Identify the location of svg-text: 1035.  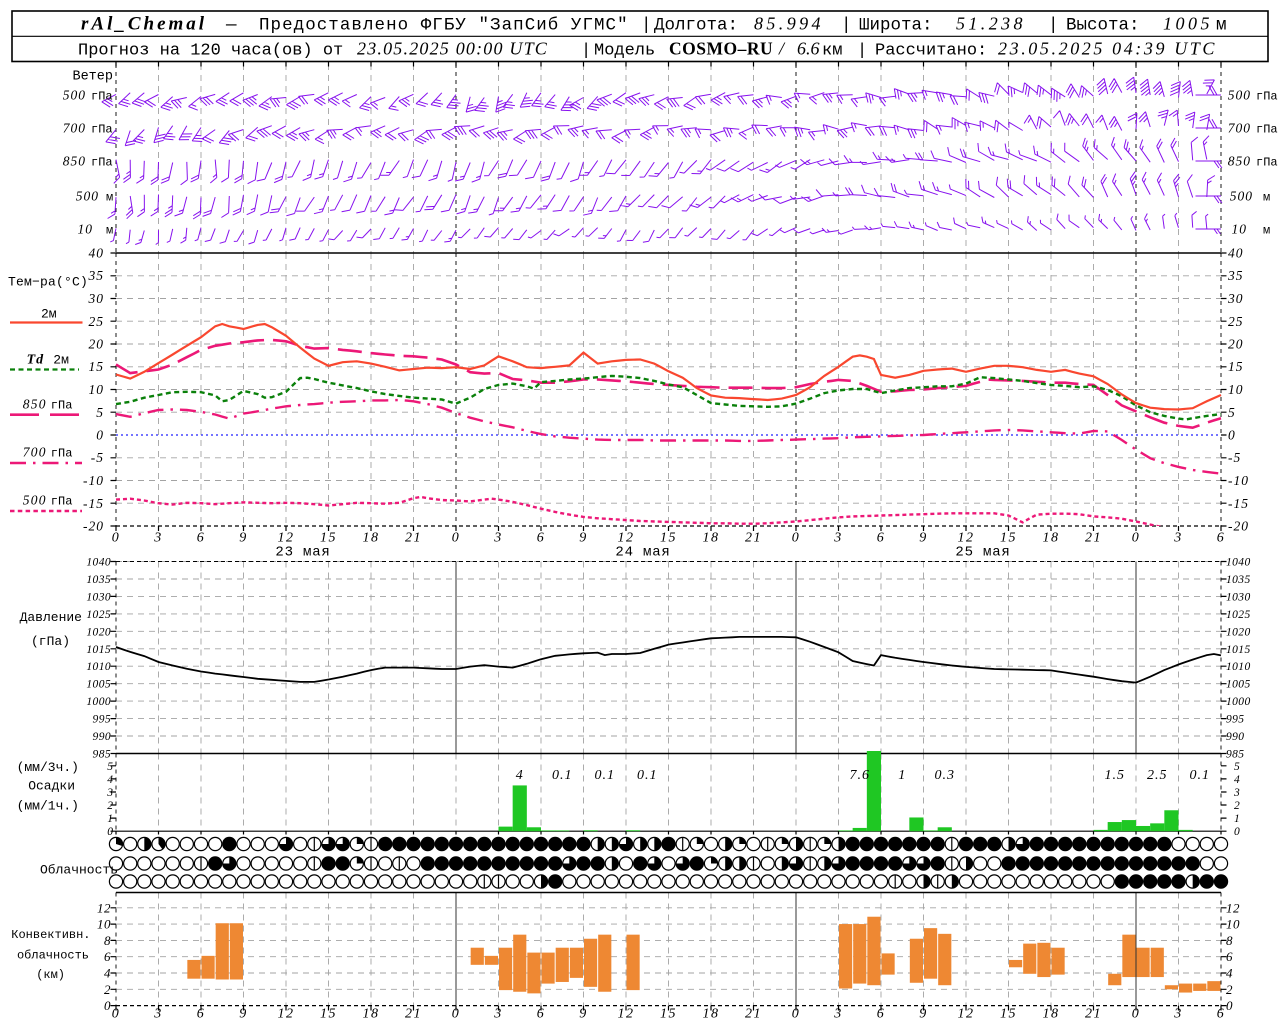
(1238, 580).